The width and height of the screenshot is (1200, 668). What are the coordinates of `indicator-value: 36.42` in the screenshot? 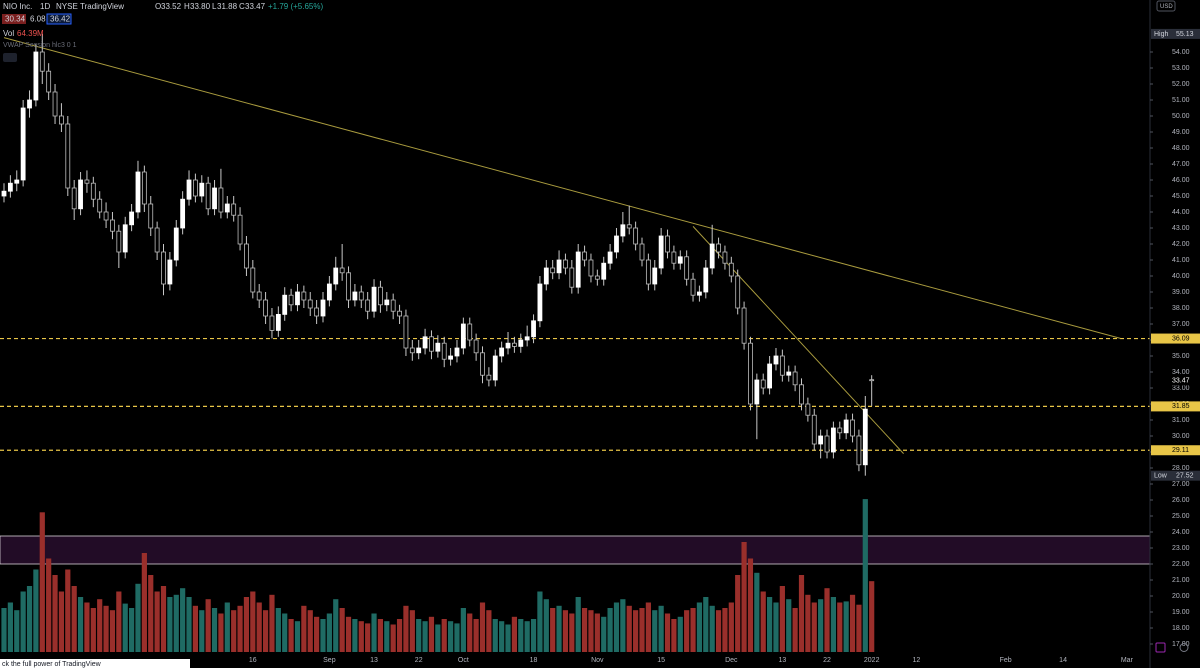 It's located at (60, 19).